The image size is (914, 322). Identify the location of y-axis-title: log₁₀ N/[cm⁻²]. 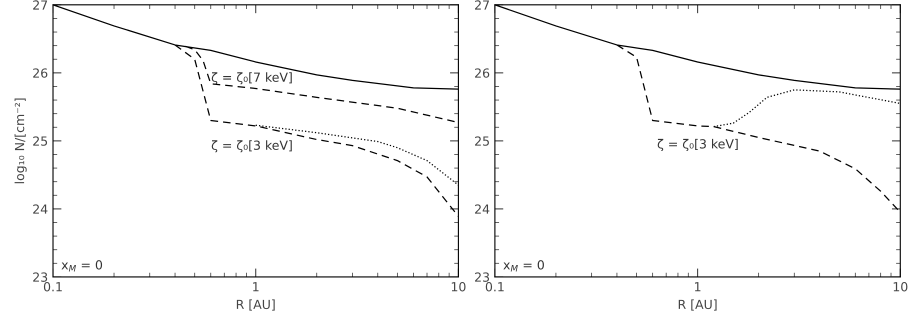
(20, 141).